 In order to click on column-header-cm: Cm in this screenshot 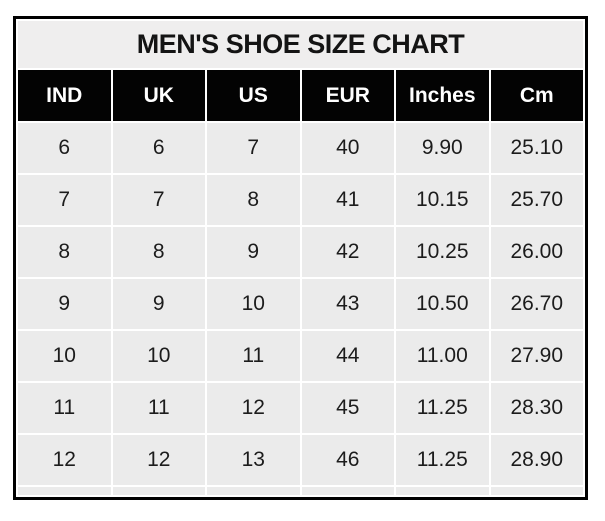, I will do `click(536, 95)`.